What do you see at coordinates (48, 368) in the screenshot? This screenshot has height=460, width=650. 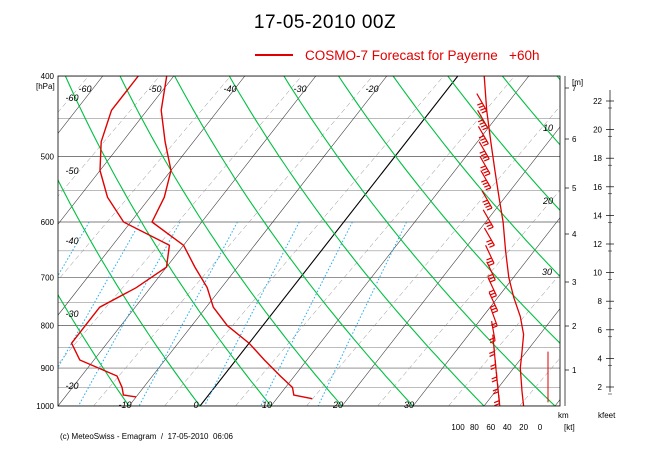 I see `pressure-tick-label: 900` at bounding box center [48, 368].